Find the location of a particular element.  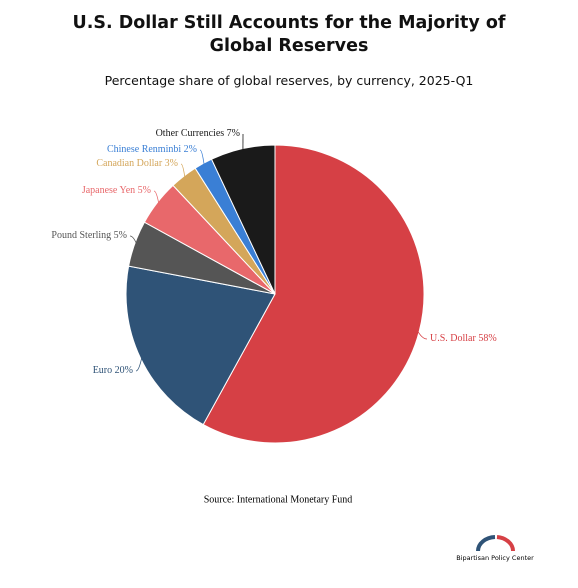

slice-name: Other Currencies is located at coordinates (190, 133).